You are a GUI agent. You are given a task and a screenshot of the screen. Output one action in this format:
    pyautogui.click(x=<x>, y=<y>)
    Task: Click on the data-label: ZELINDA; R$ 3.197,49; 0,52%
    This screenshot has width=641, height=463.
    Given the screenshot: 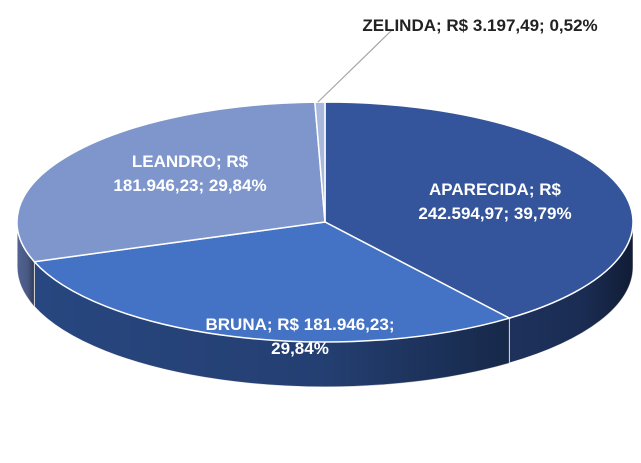 What is the action you would take?
    pyautogui.click(x=480, y=26)
    